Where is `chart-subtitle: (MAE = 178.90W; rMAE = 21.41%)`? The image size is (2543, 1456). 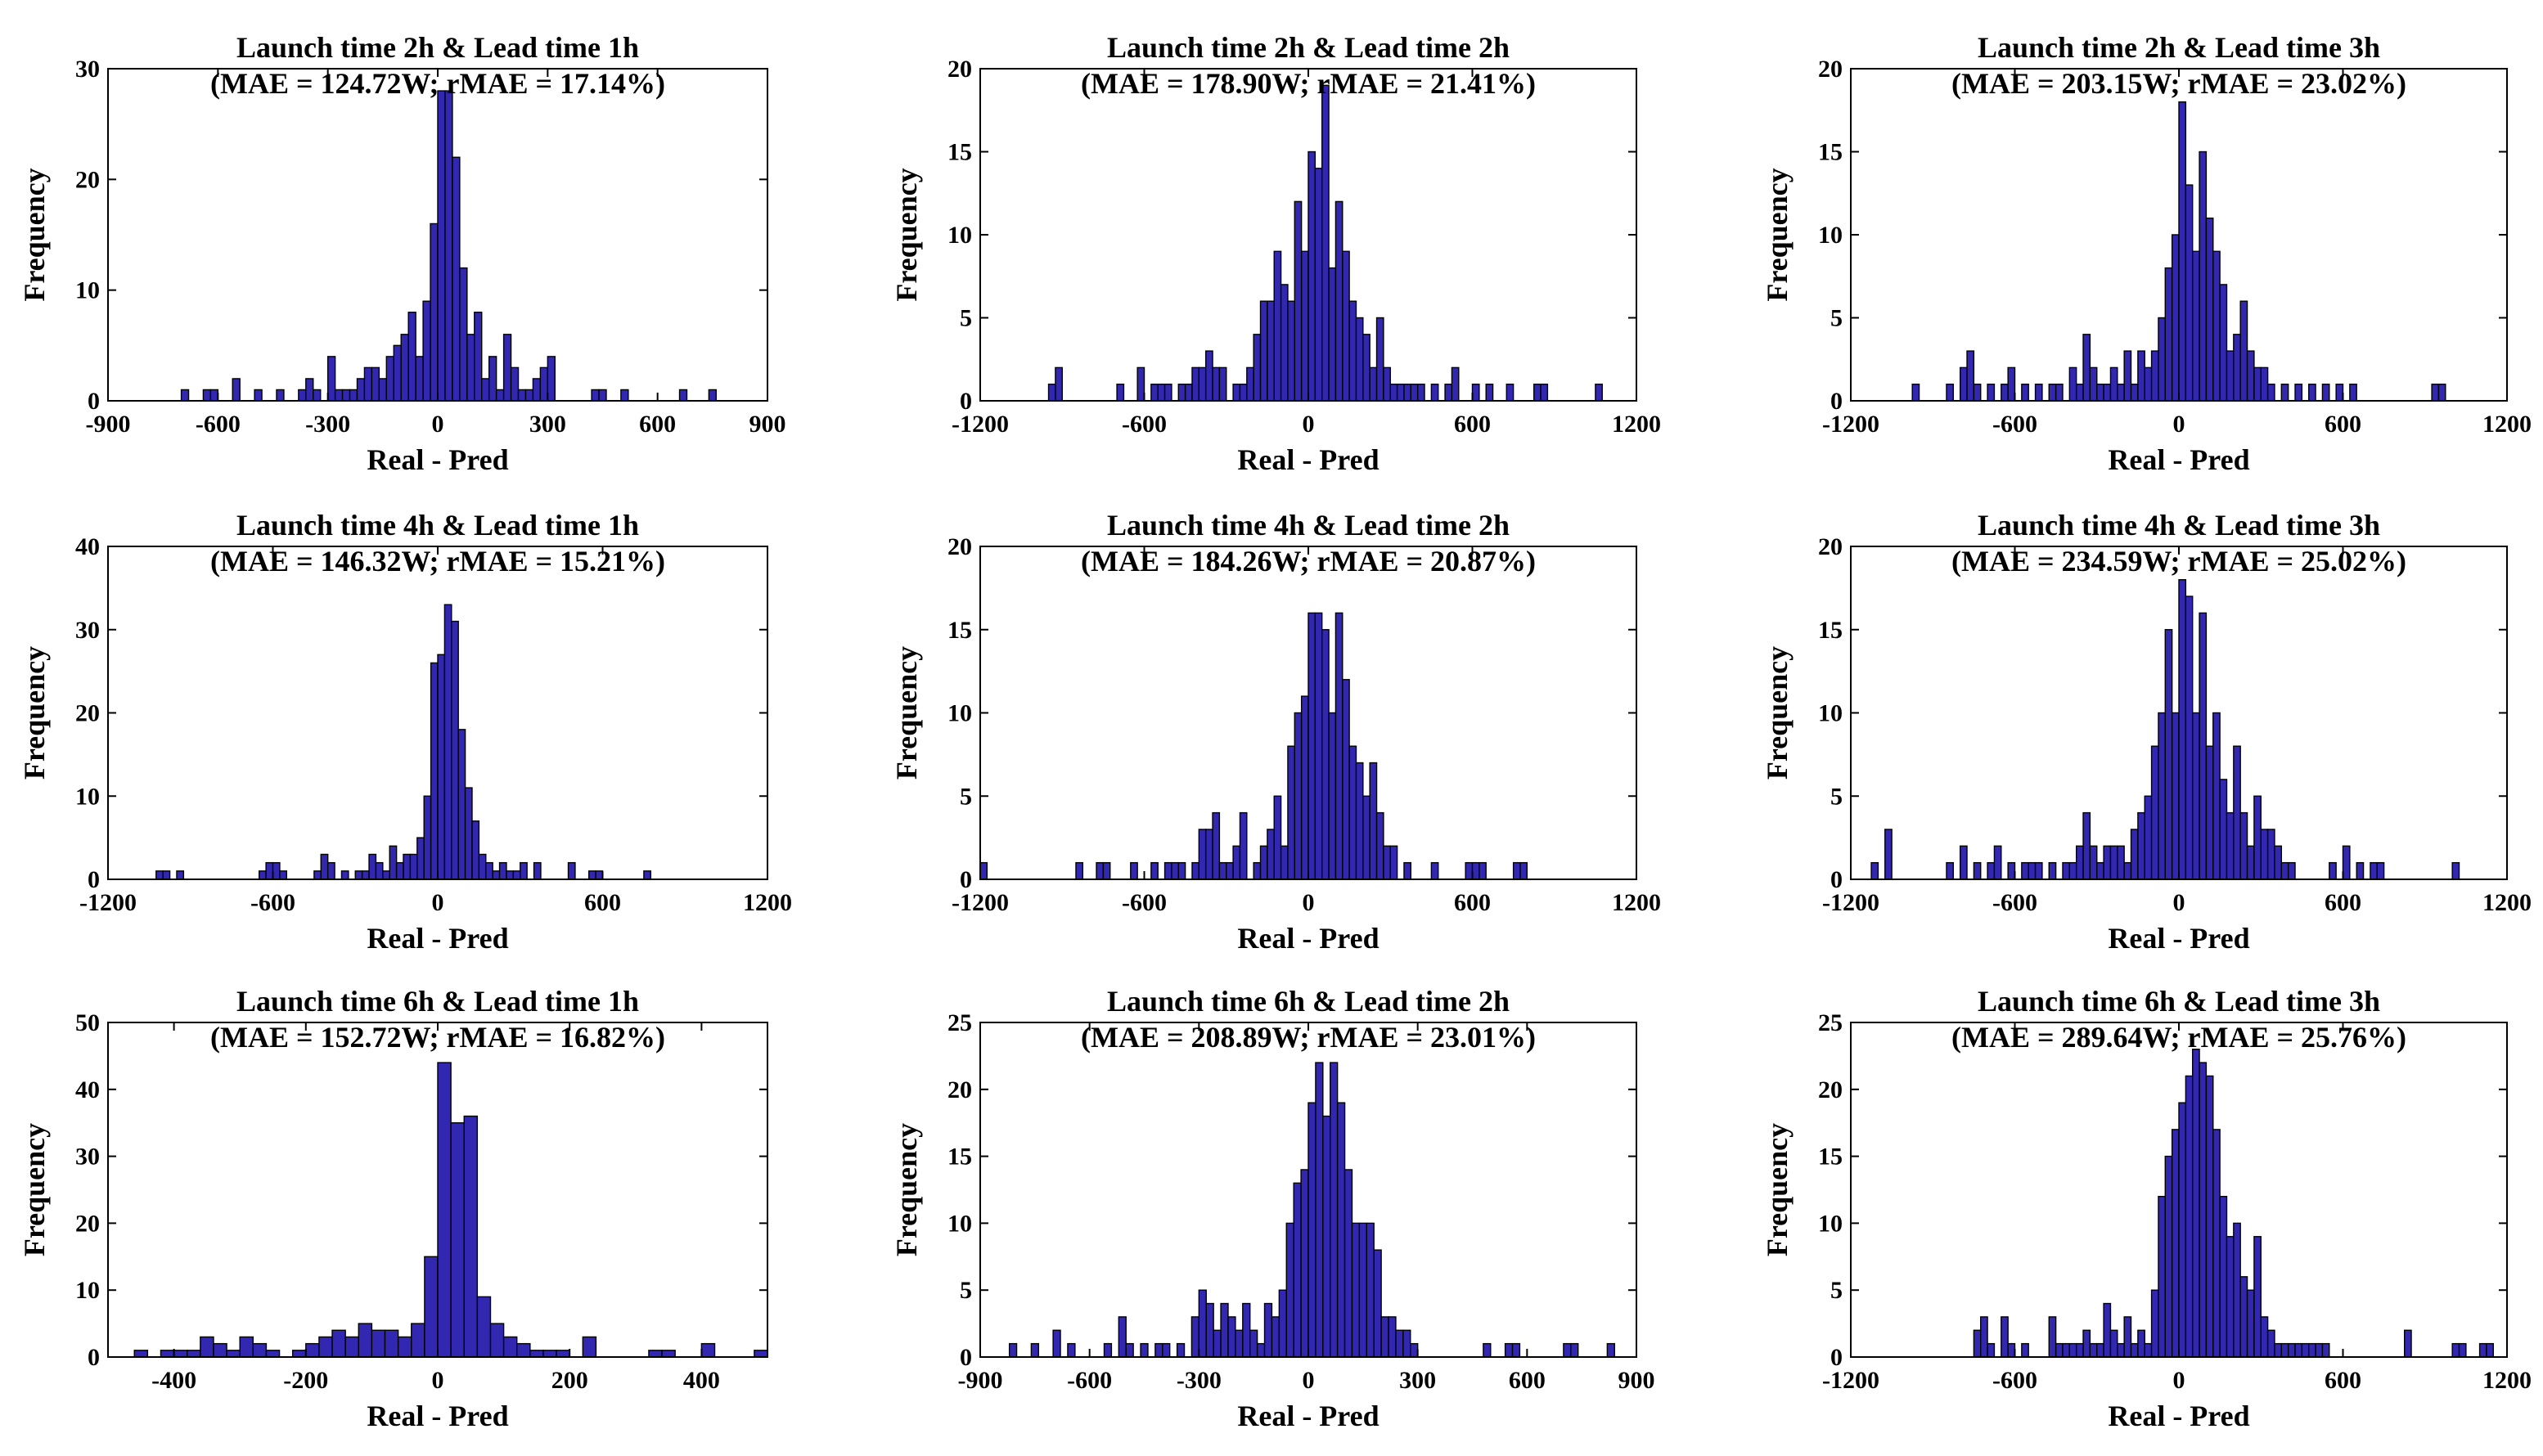 chart-subtitle: (MAE = 178.90W; rMAE = 21.41%) is located at coordinates (1308, 84).